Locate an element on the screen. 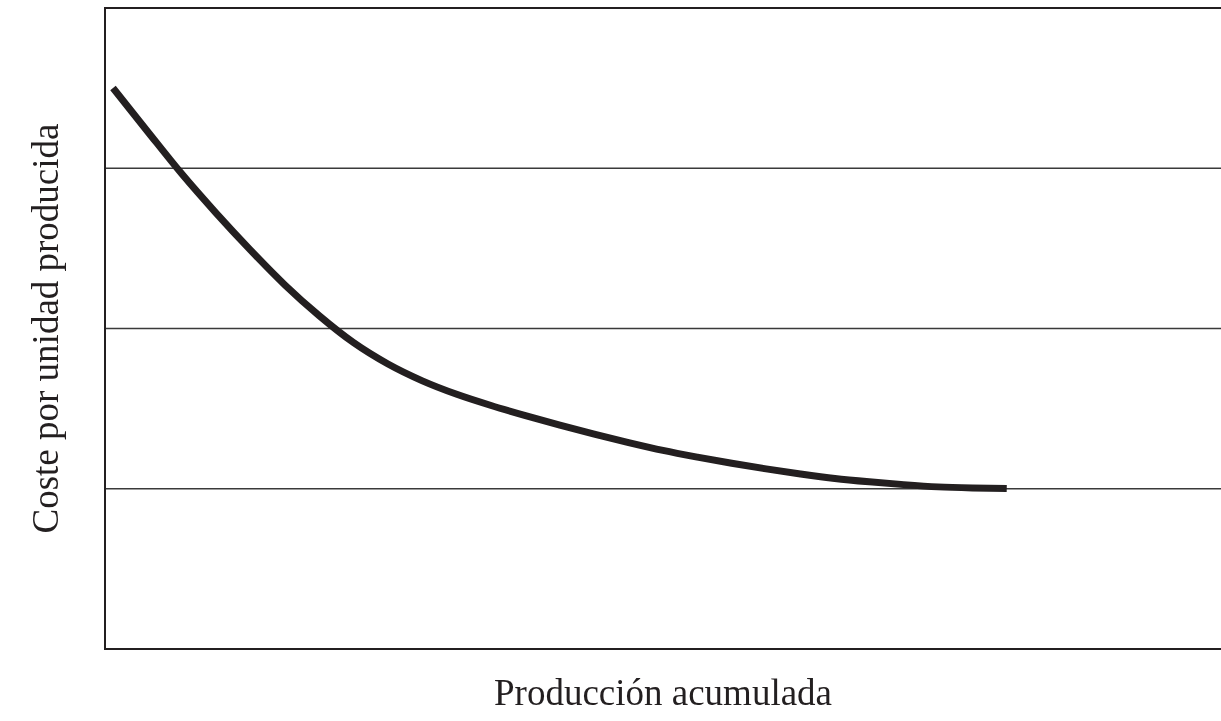  x-axis-title: Producción acumulada is located at coordinates (663, 692).